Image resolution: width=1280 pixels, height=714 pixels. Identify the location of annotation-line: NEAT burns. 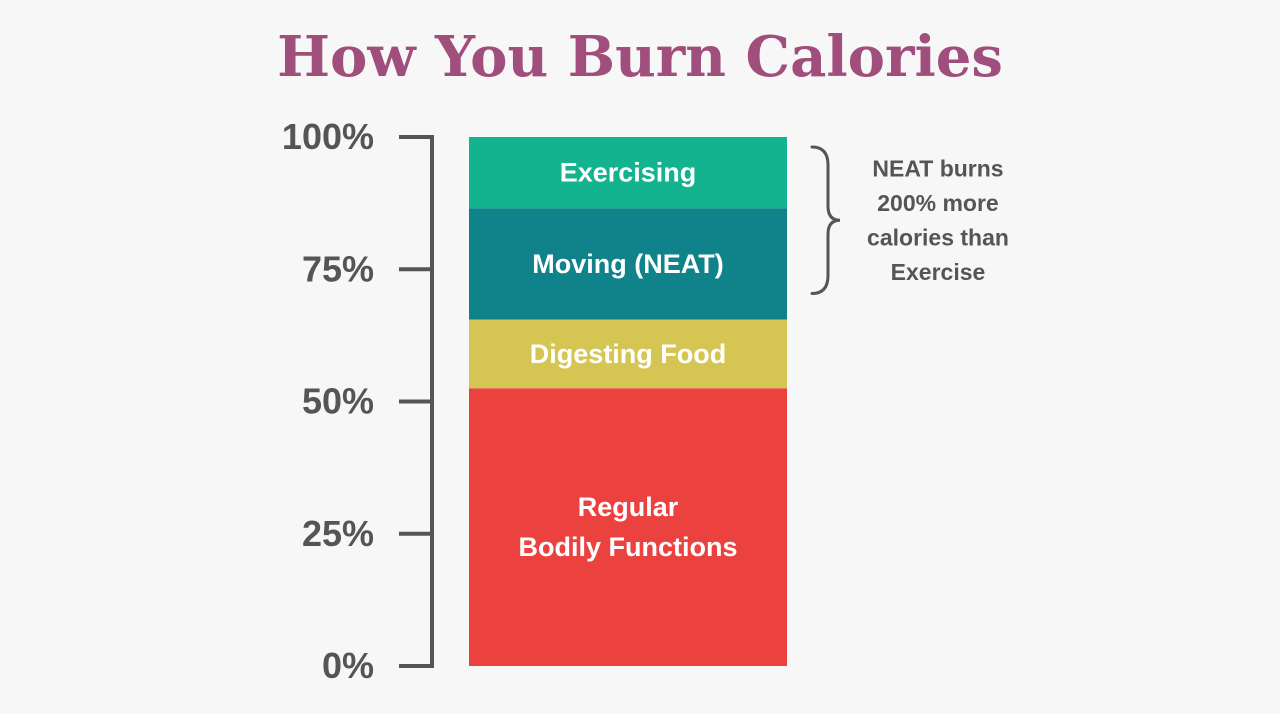
(937, 169).